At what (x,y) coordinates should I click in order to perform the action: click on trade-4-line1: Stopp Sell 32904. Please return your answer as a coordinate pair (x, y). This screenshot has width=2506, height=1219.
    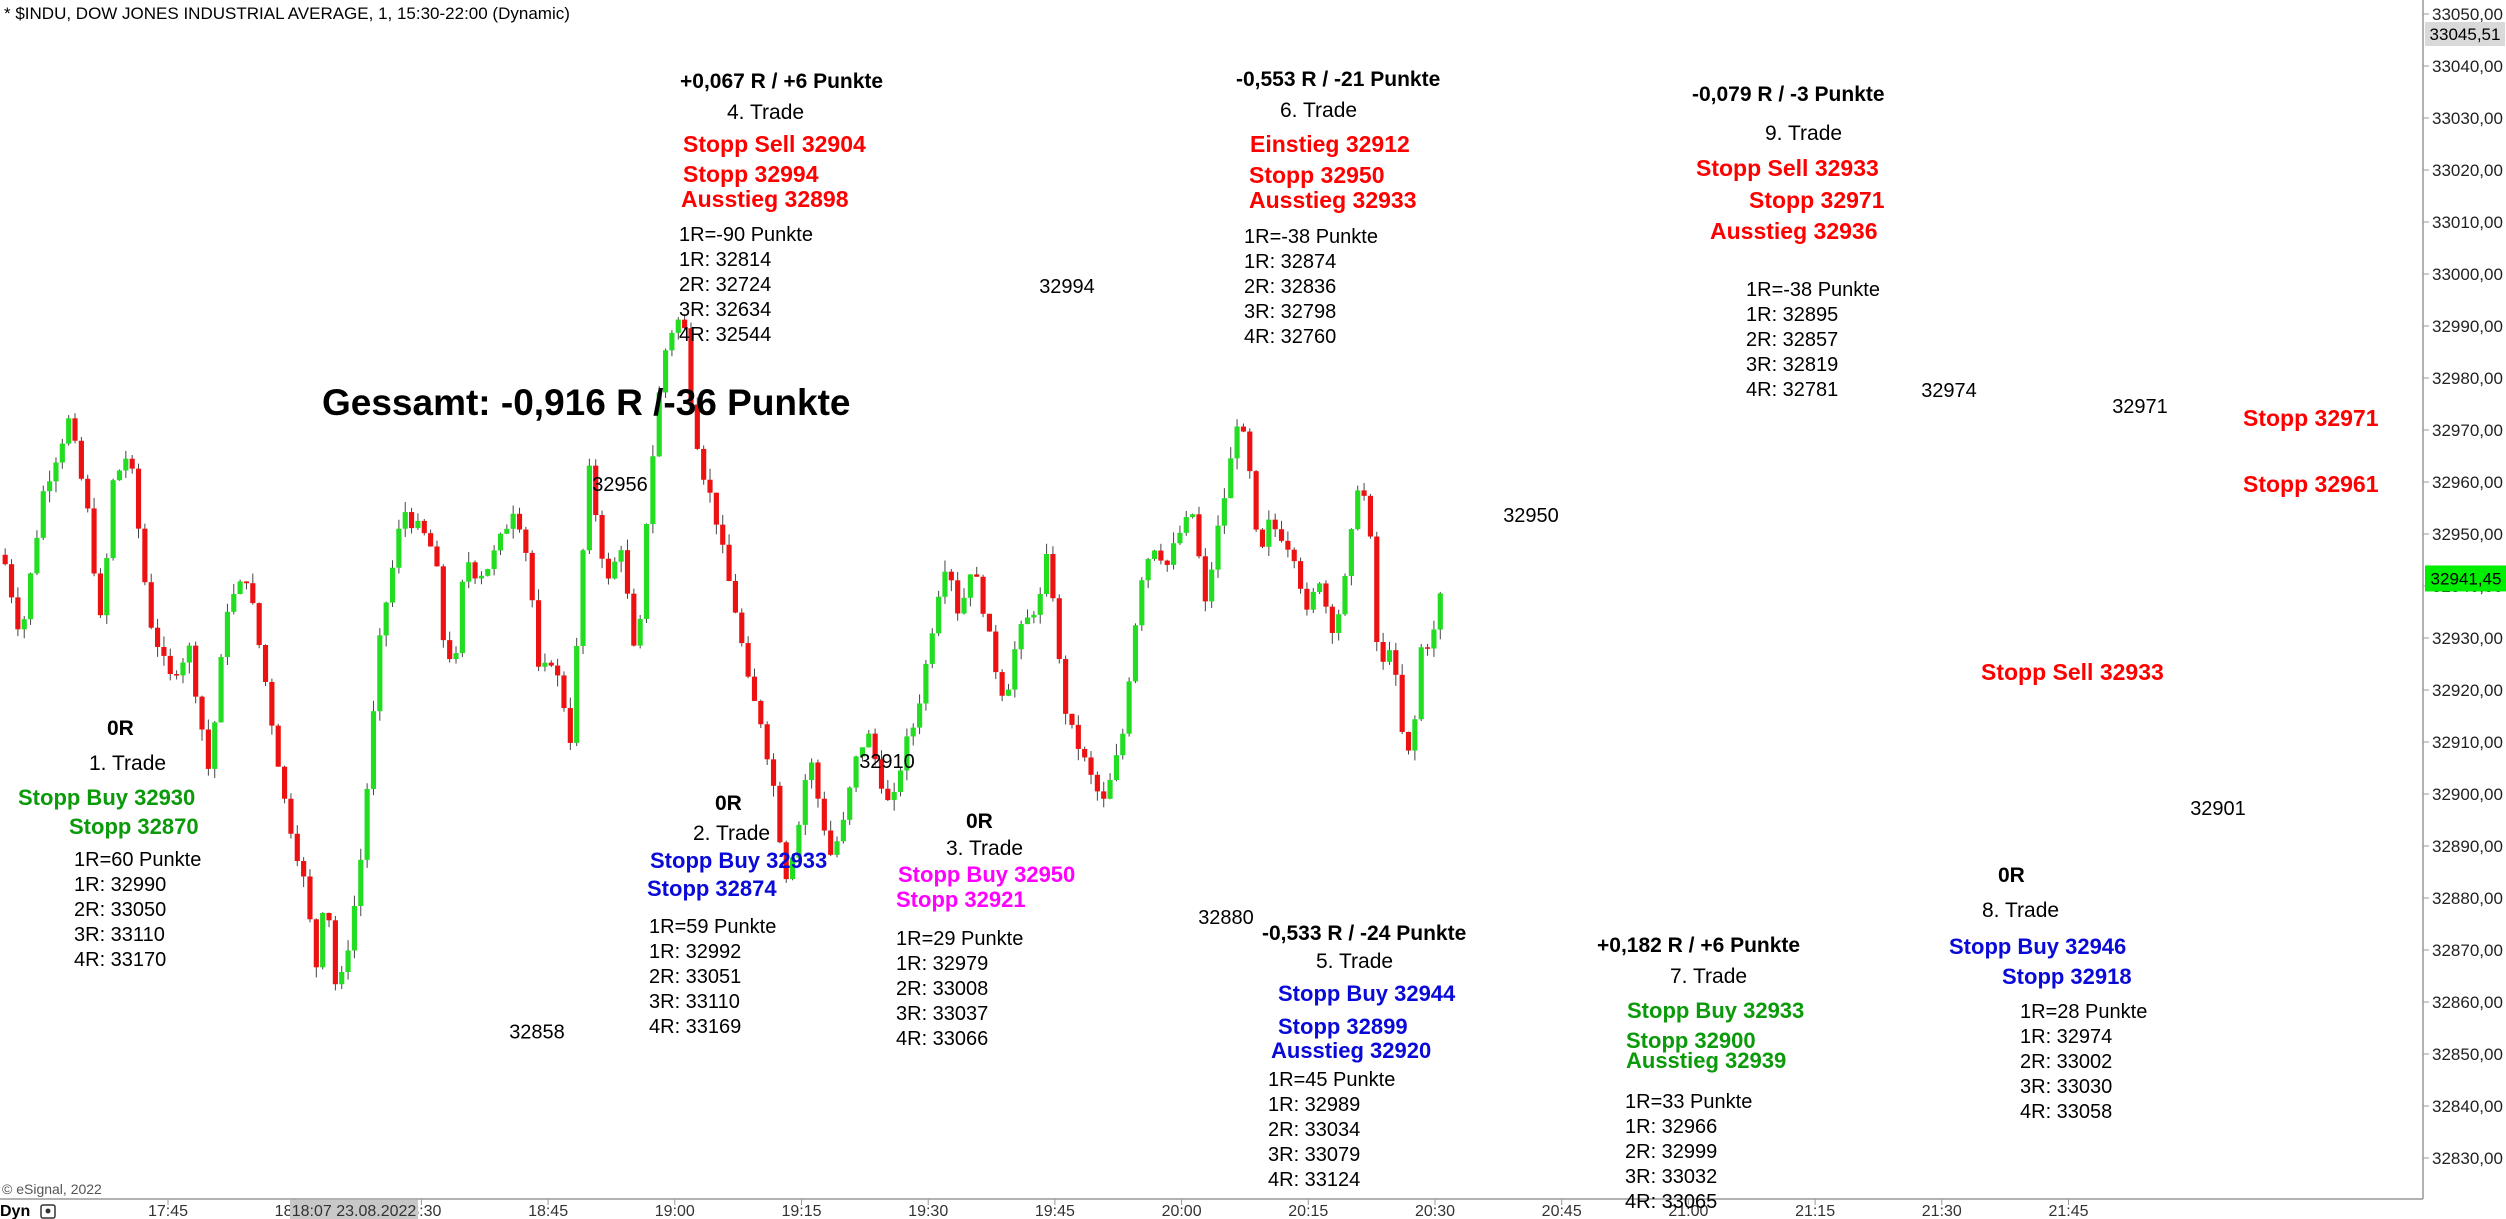
    Looking at the image, I should click on (774, 144).